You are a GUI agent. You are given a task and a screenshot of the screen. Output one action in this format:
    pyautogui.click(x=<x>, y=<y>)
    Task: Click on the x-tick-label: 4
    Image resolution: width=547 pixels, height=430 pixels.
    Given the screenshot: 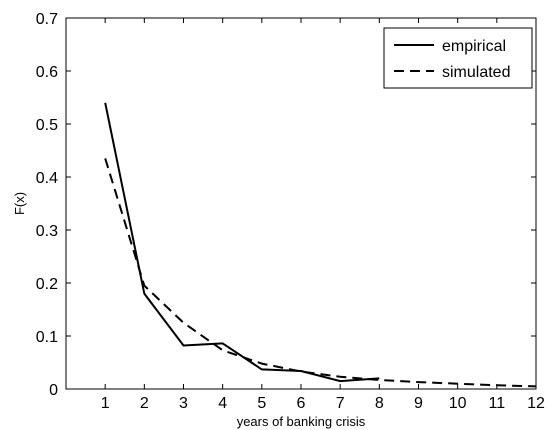 What is the action you would take?
    pyautogui.click(x=222, y=403)
    